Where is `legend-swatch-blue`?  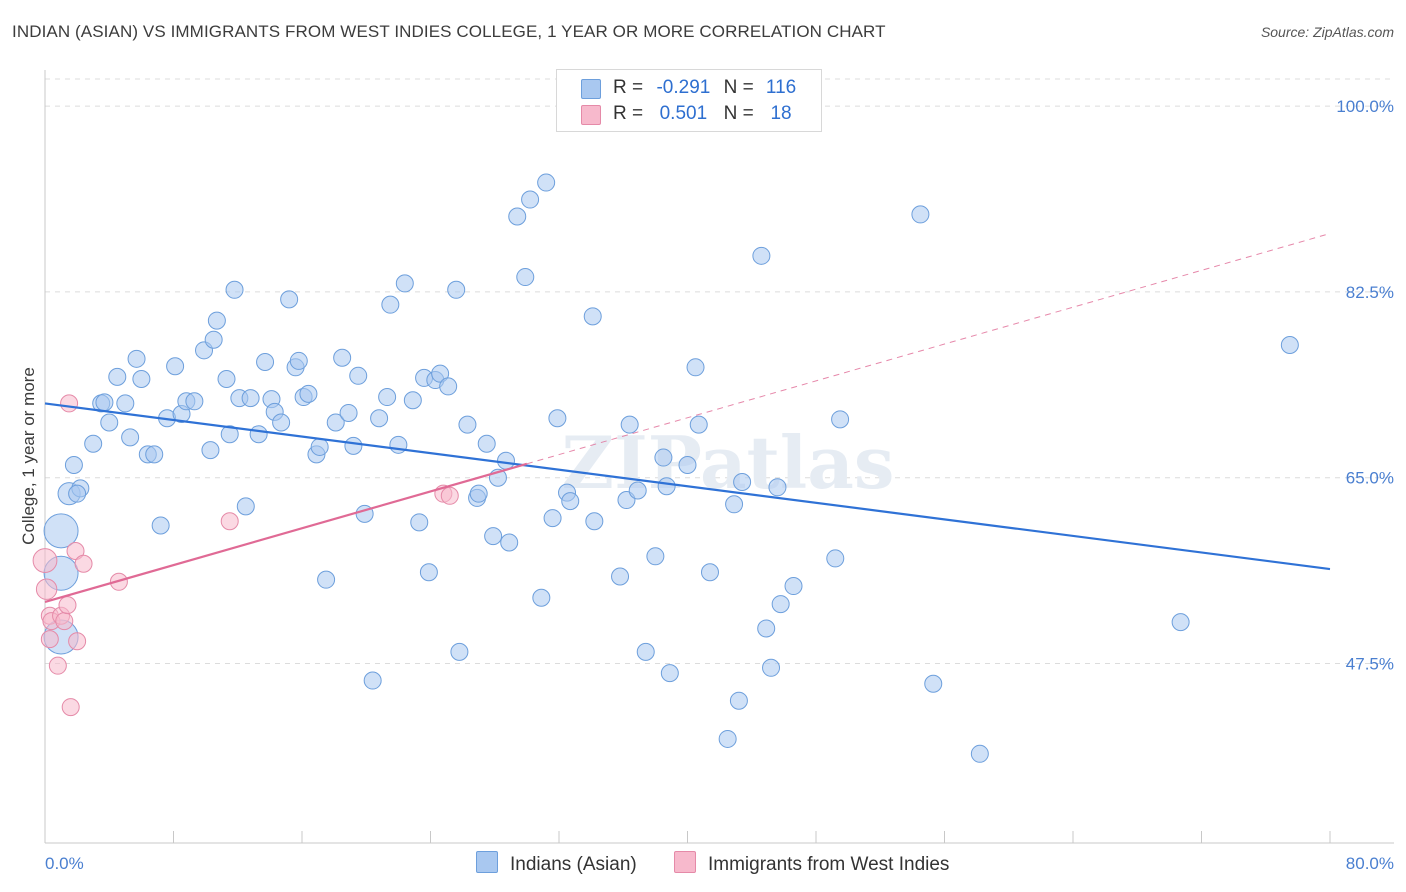
legend-swatch-blue is located at coordinates (487, 862).